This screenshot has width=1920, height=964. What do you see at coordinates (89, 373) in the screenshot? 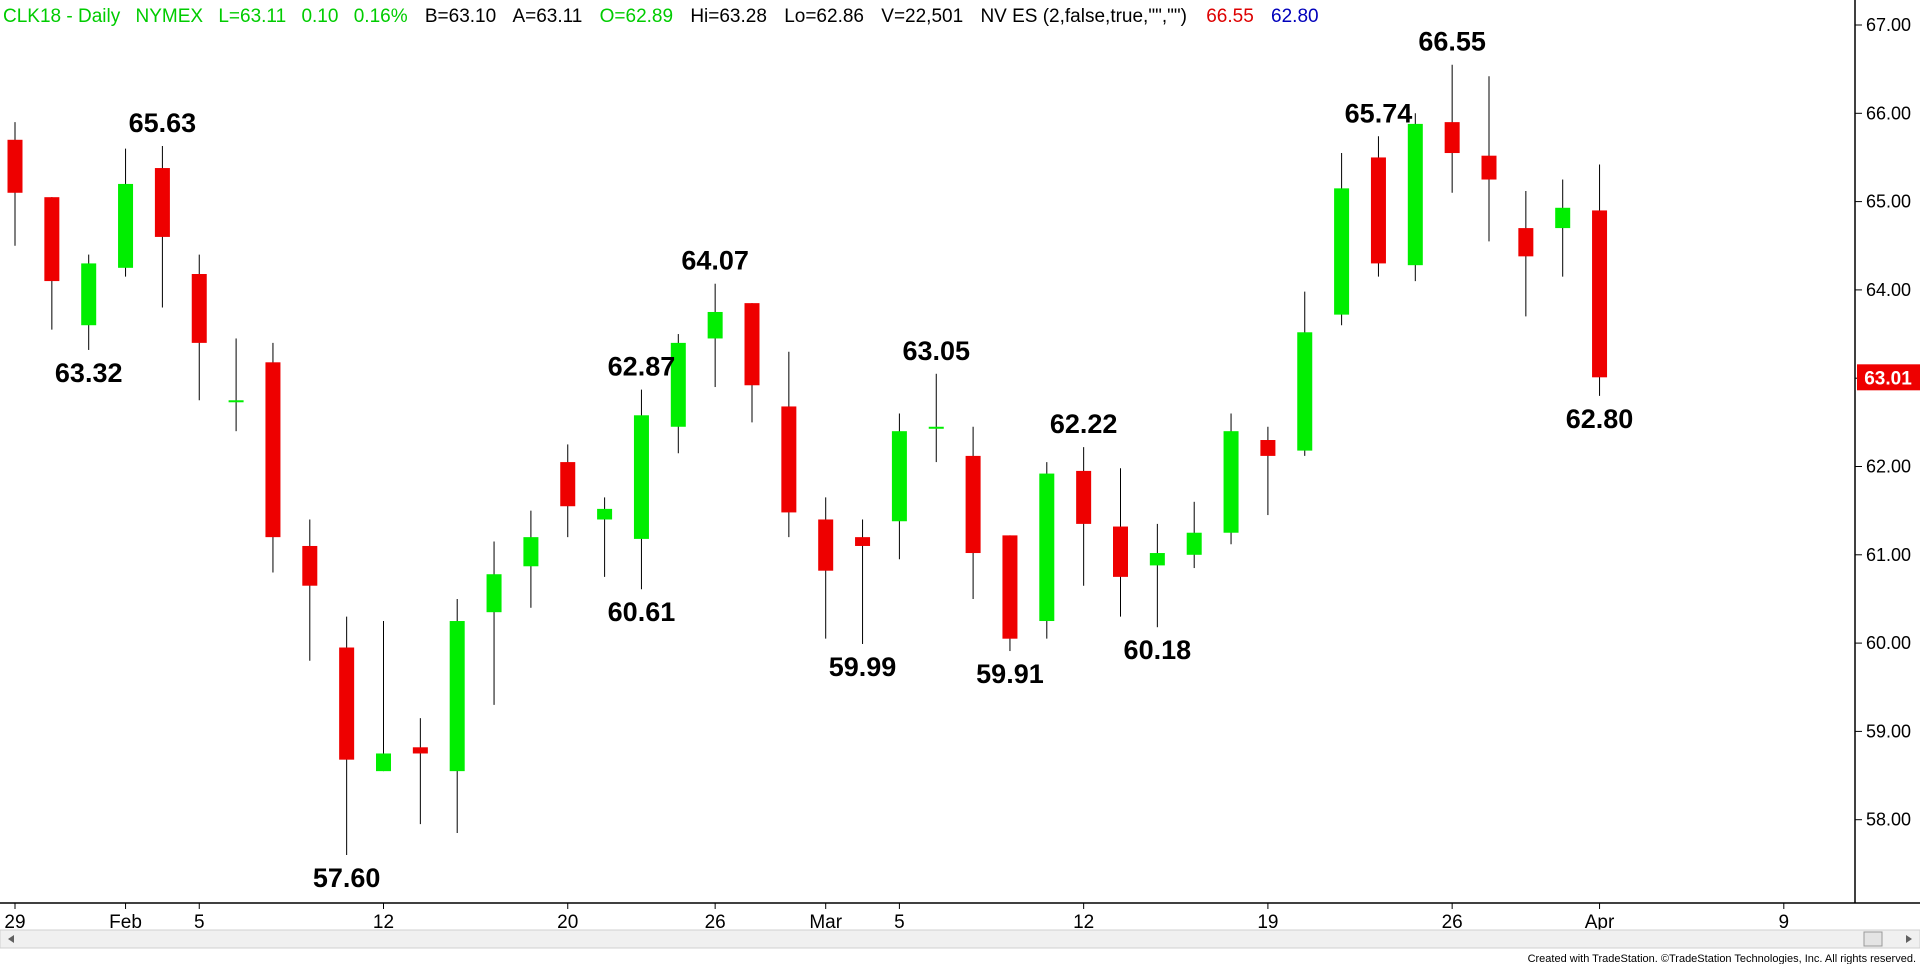
I see `price-annotation: 63.32` at bounding box center [89, 373].